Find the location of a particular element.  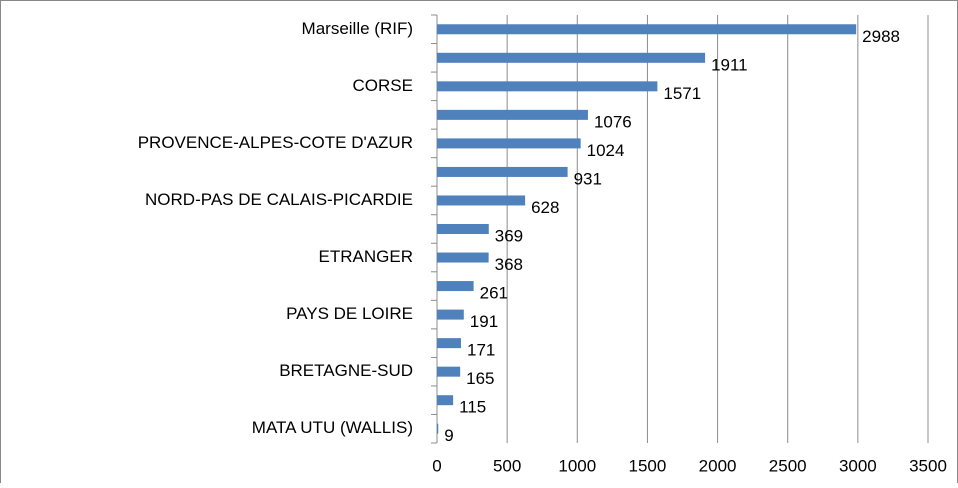

value-label: 2988 is located at coordinates (881, 36).